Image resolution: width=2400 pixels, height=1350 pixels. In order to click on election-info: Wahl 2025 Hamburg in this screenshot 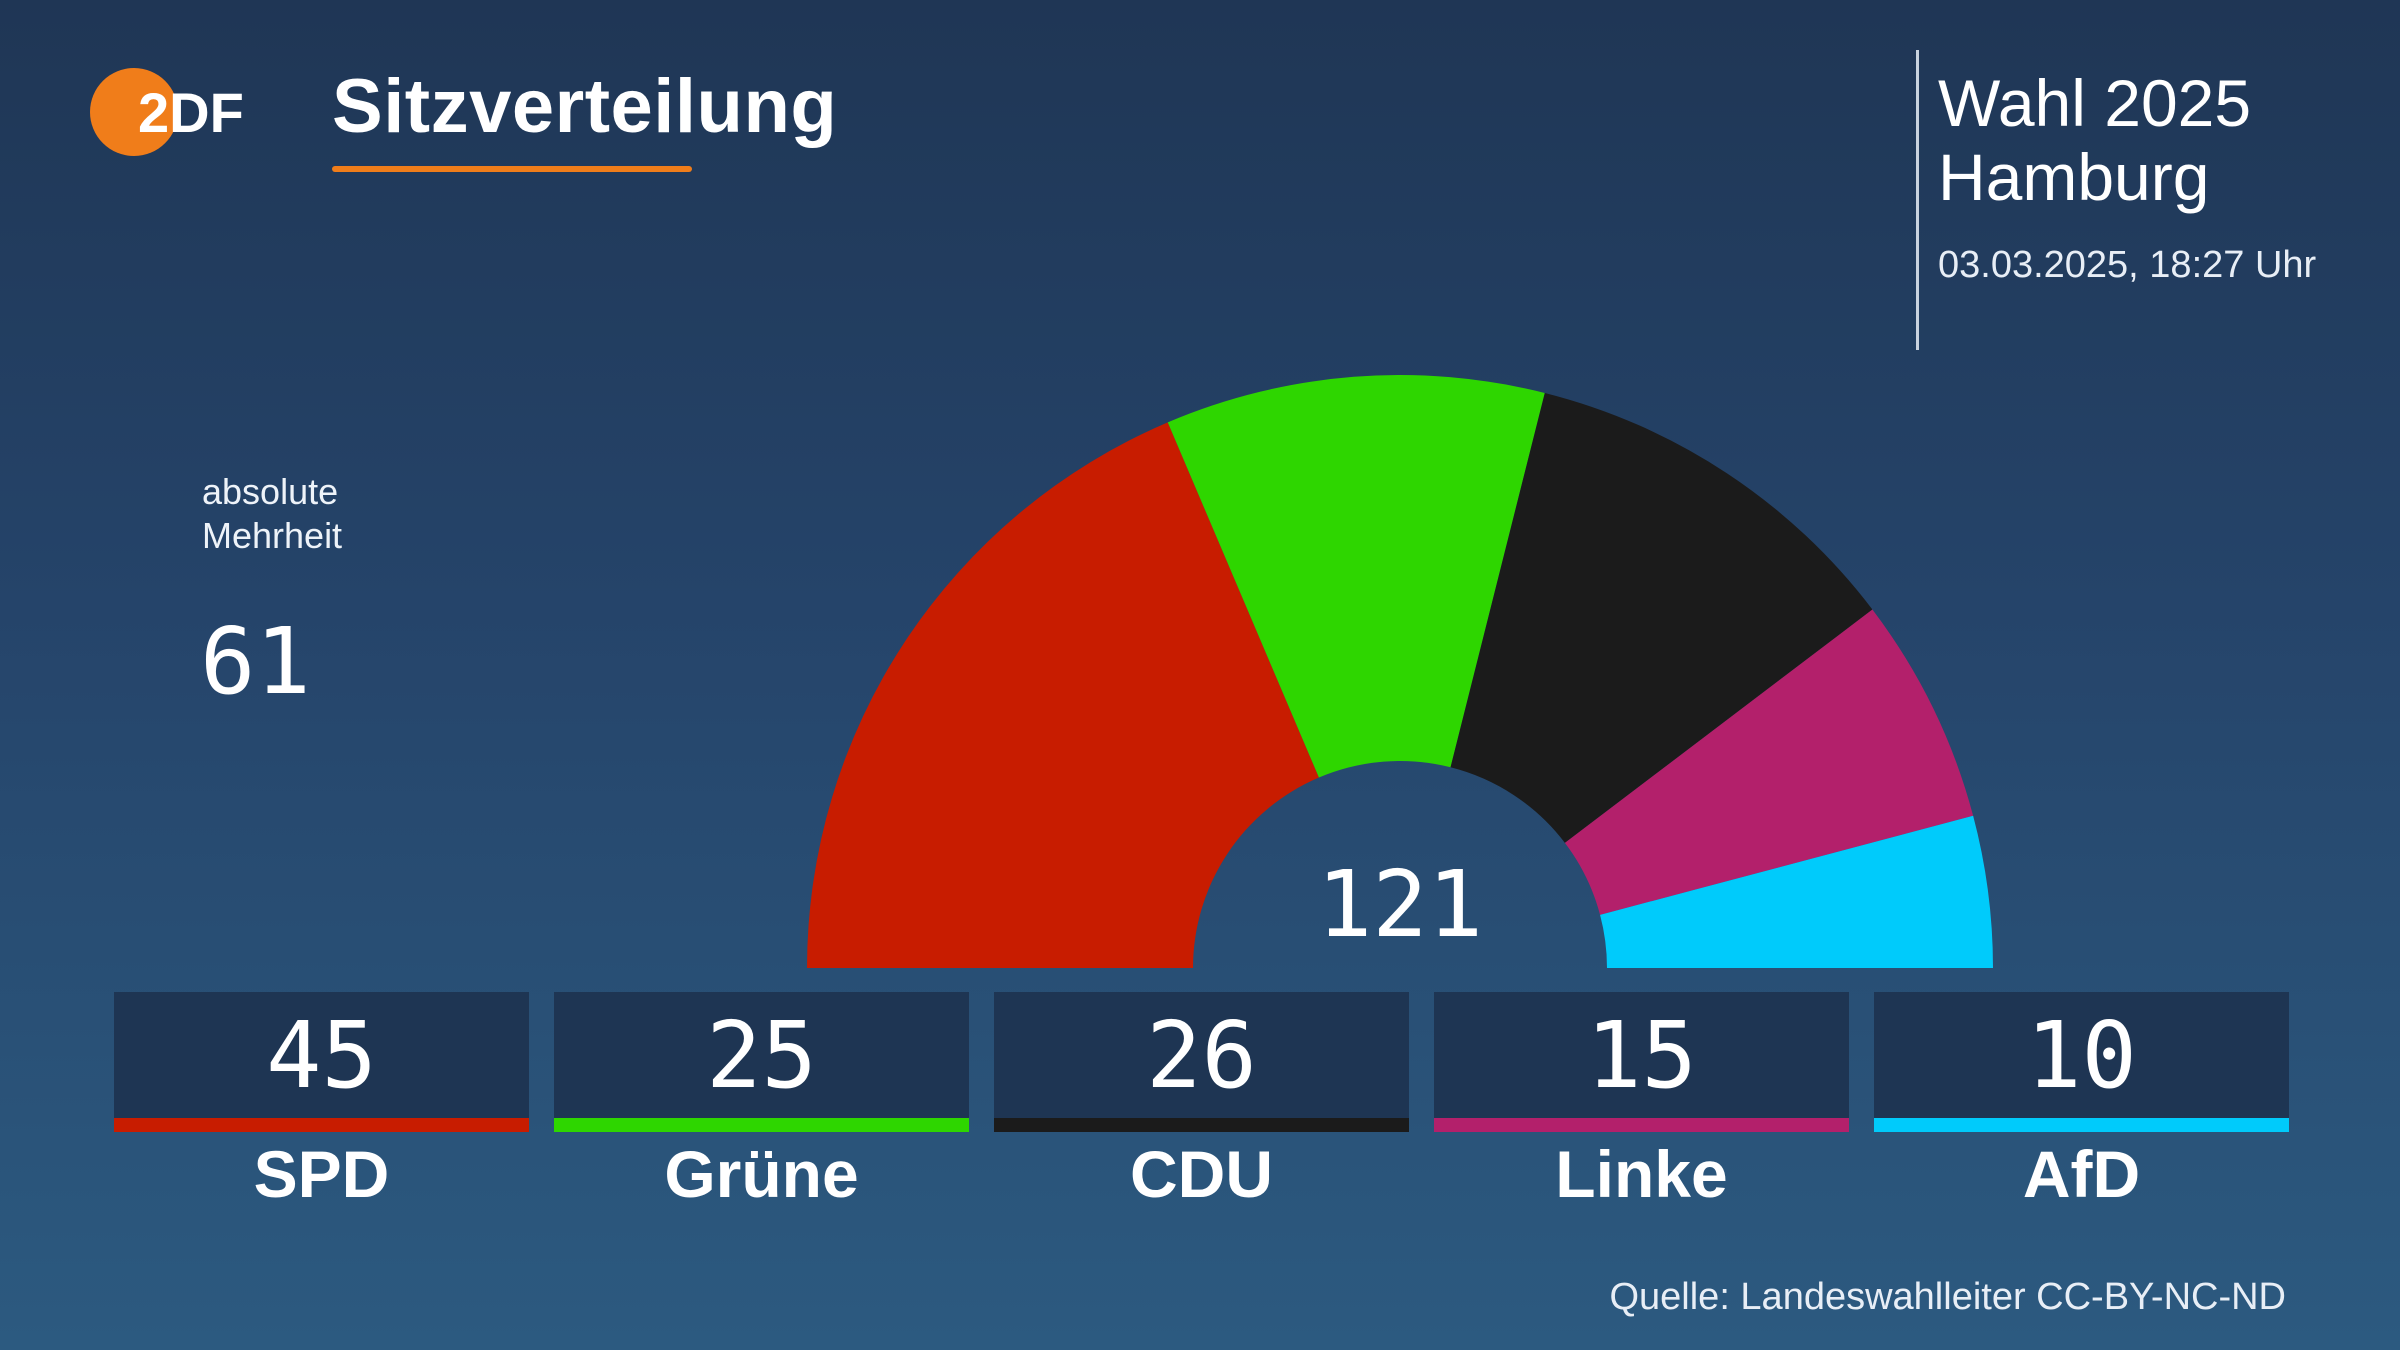, I will do `click(2094, 140)`.